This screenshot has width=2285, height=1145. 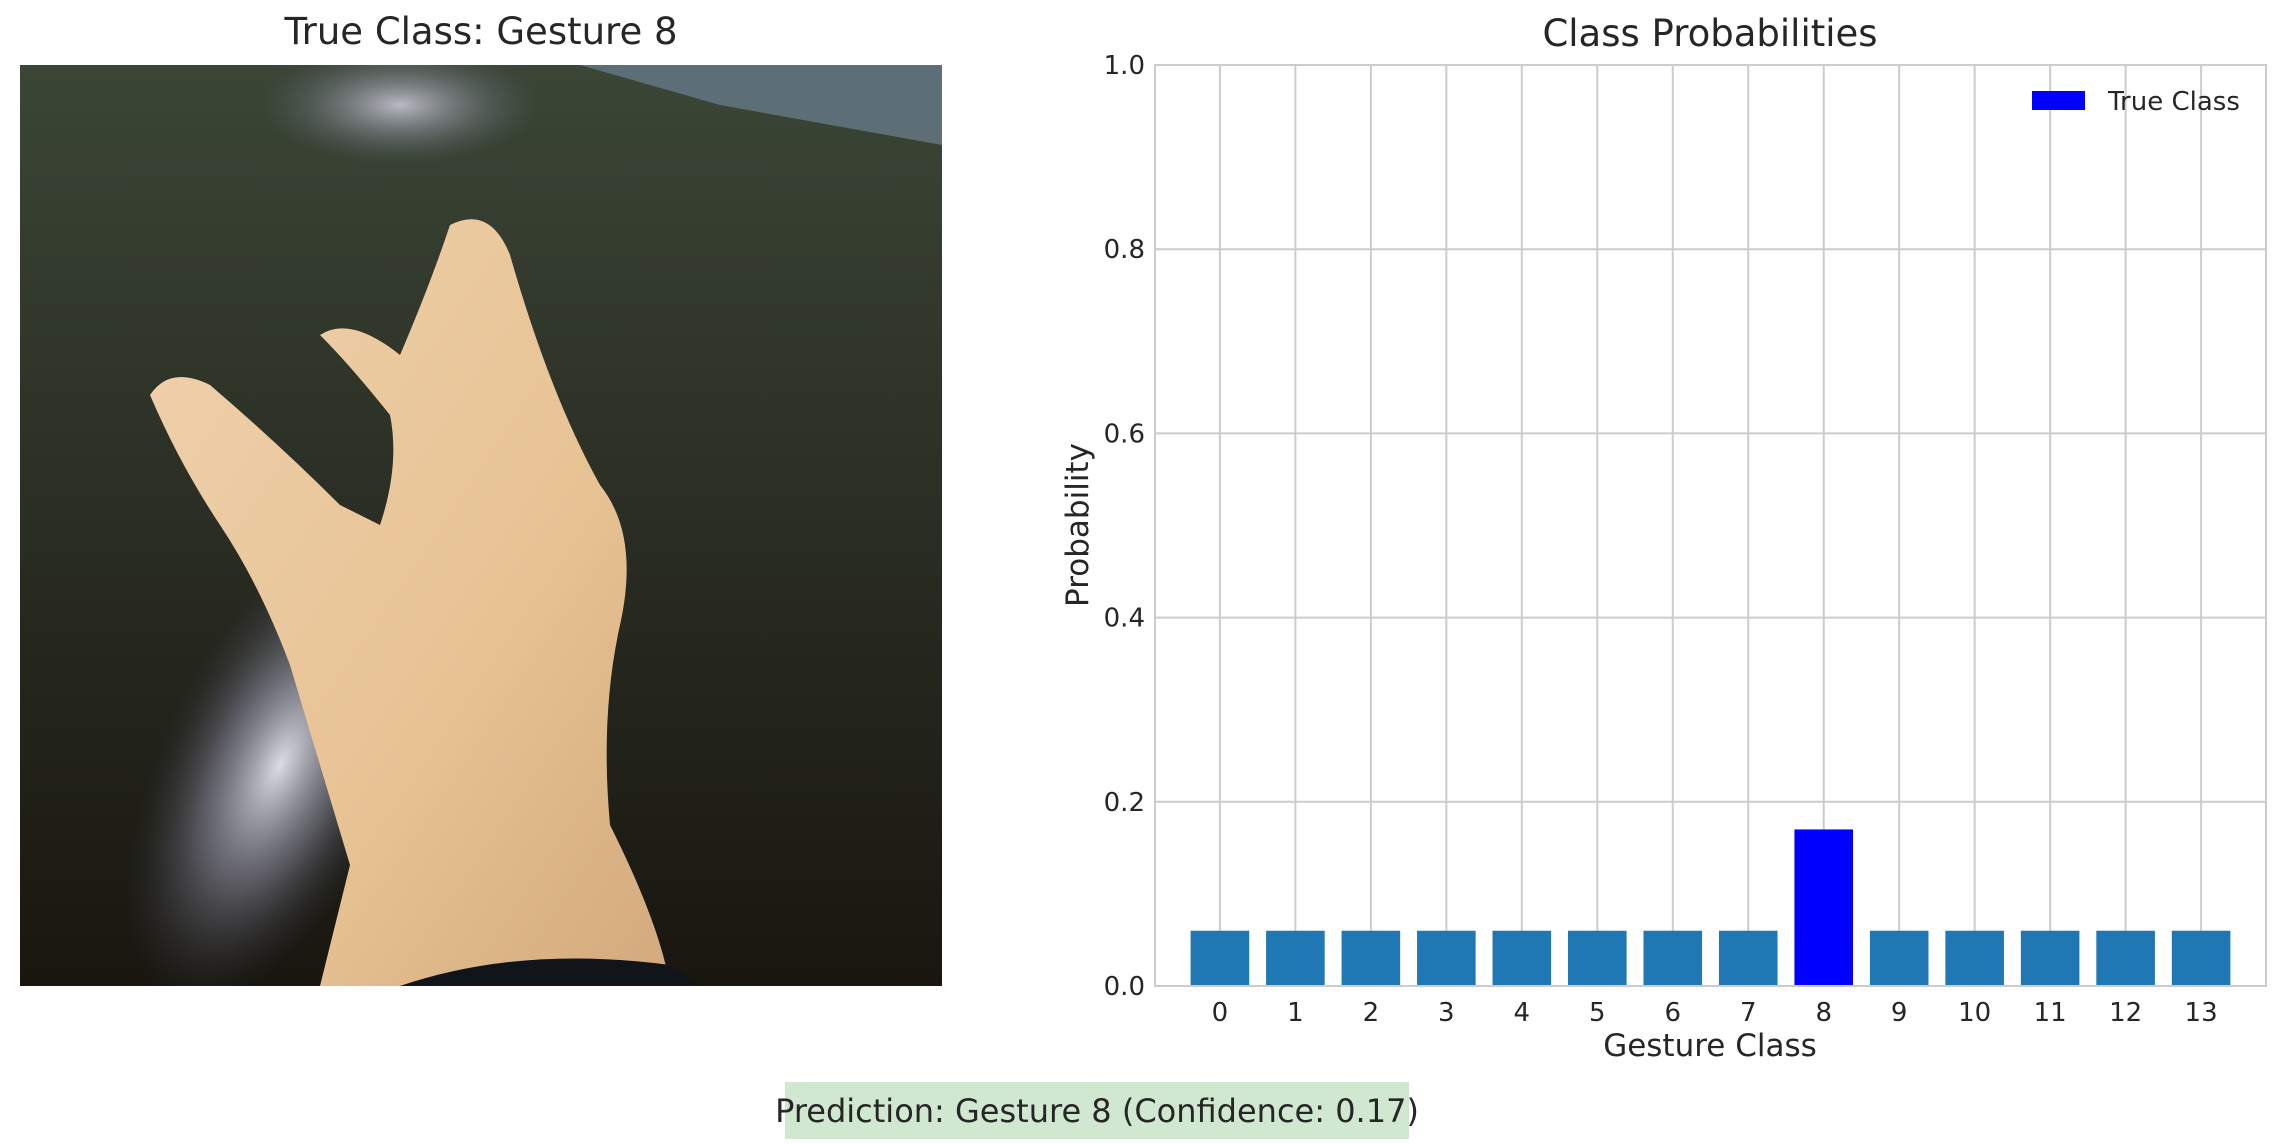 I want to click on prediction-box: Prediction: Gesture 8 (Confidence: 0.17), so click(x=1097, y=1110).